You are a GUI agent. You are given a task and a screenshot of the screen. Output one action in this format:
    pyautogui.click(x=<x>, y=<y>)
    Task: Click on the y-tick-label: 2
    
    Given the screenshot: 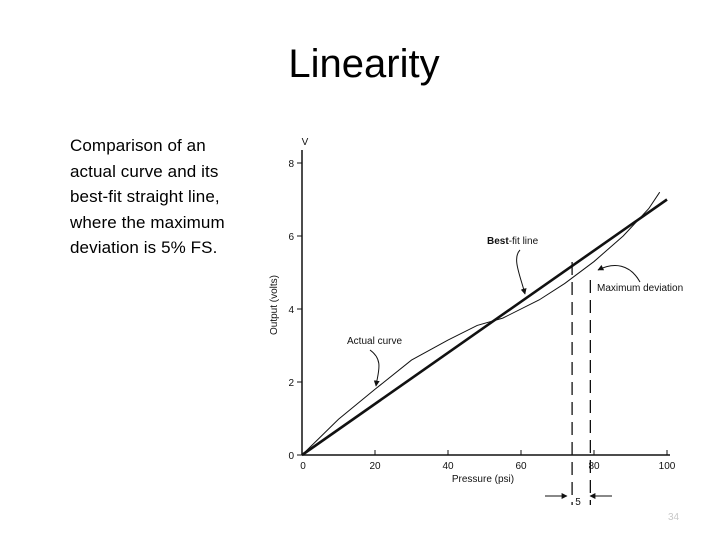 What is the action you would take?
    pyautogui.click(x=291, y=383)
    